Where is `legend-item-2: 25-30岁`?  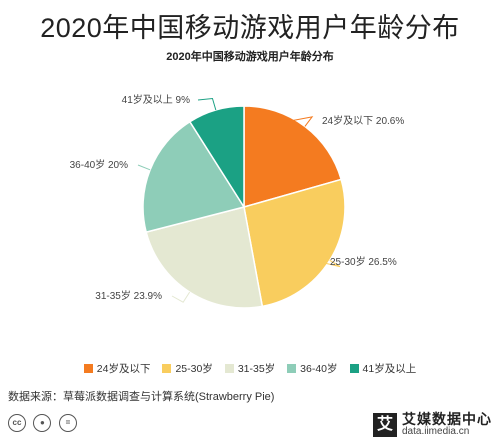
legend-item-2: 25-30岁 is located at coordinates (187, 368).